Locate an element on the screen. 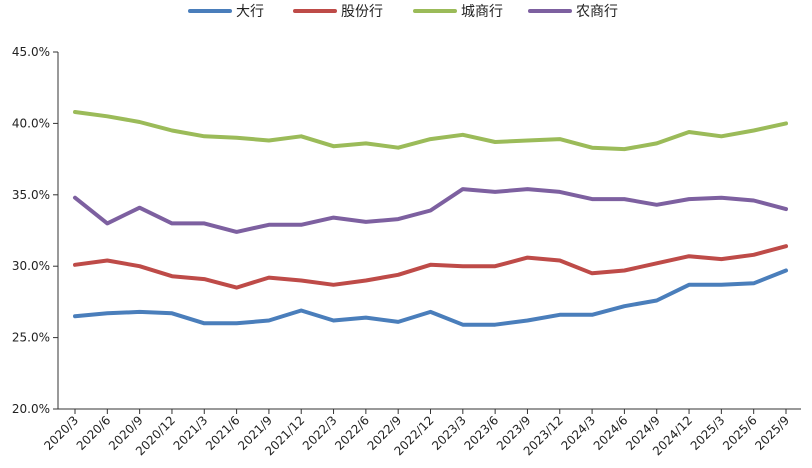  x-tick-label: 2020/3 is located at coordinates (61, 433).